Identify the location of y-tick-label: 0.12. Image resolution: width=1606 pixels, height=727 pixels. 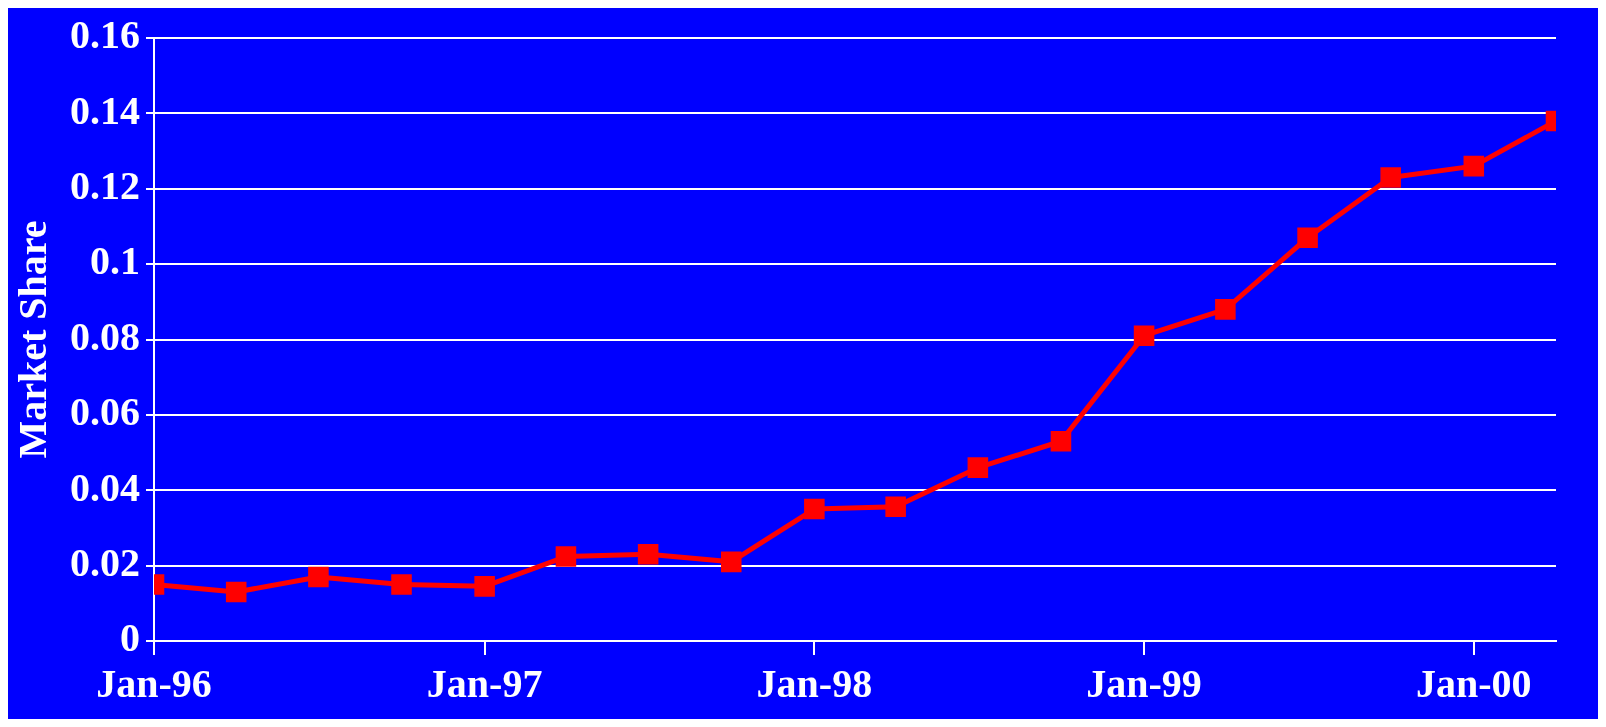
(105, 186).